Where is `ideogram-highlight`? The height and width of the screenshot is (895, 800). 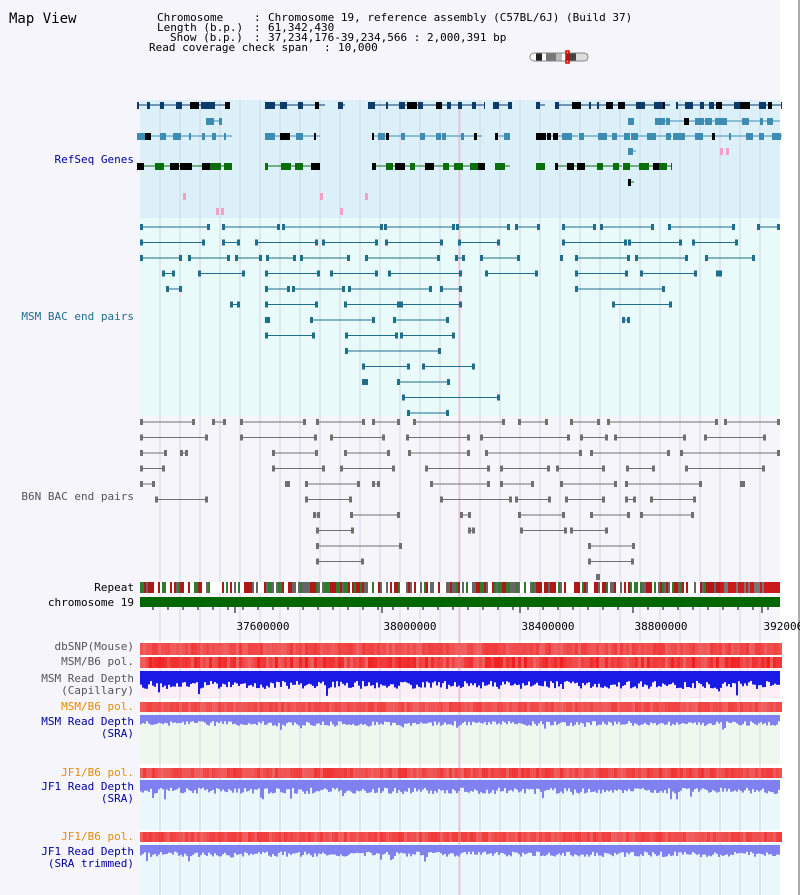
ideogram-highlight is located at coordinates (567, 57).